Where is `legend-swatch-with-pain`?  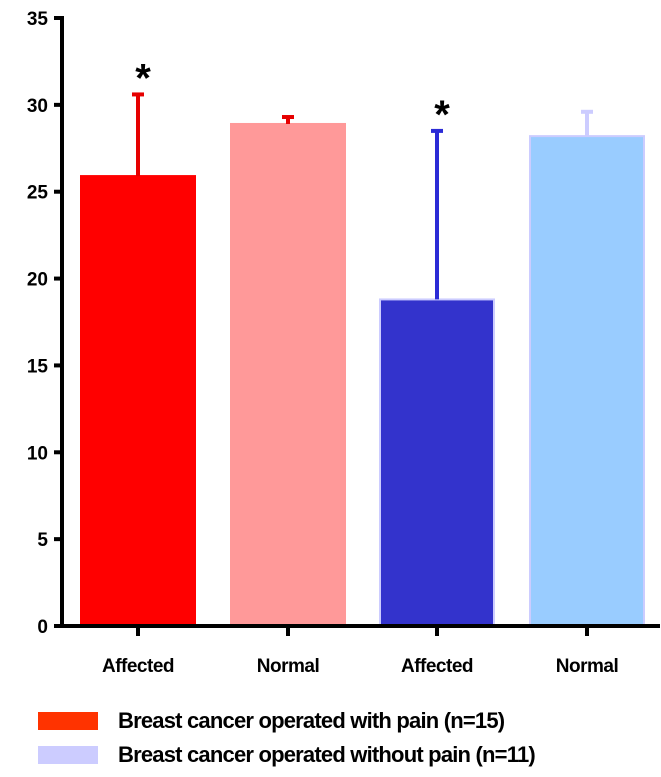 legend-swatch-with-pain is located at coordinates (68, 721).